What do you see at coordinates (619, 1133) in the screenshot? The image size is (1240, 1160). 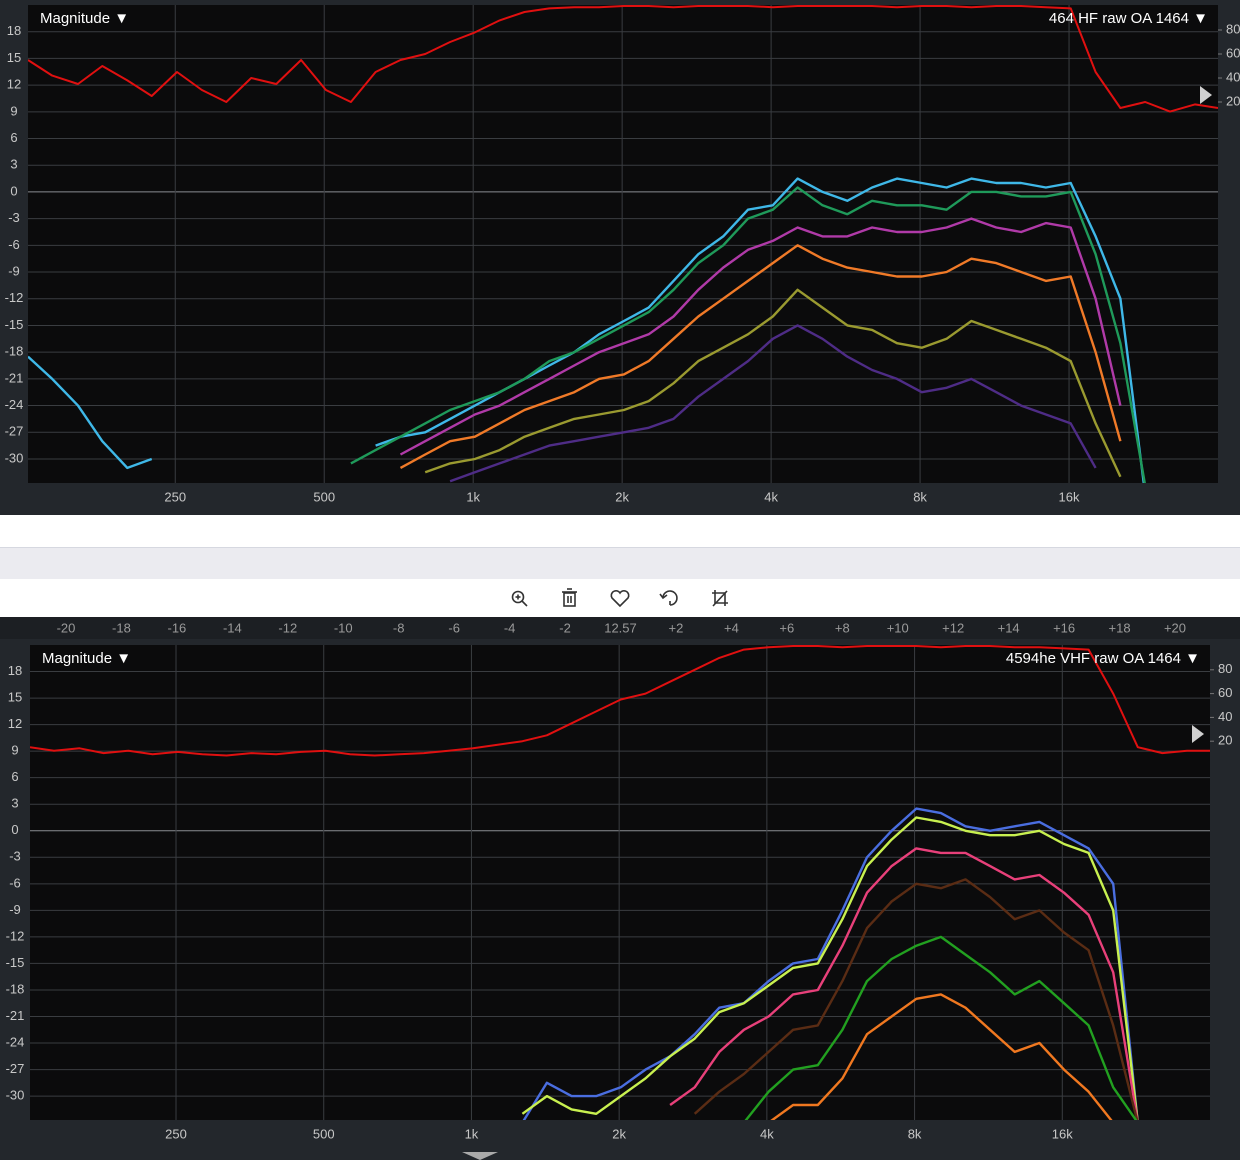 I see `x-tick-label: 2k` at bounding box center [619, 1133].